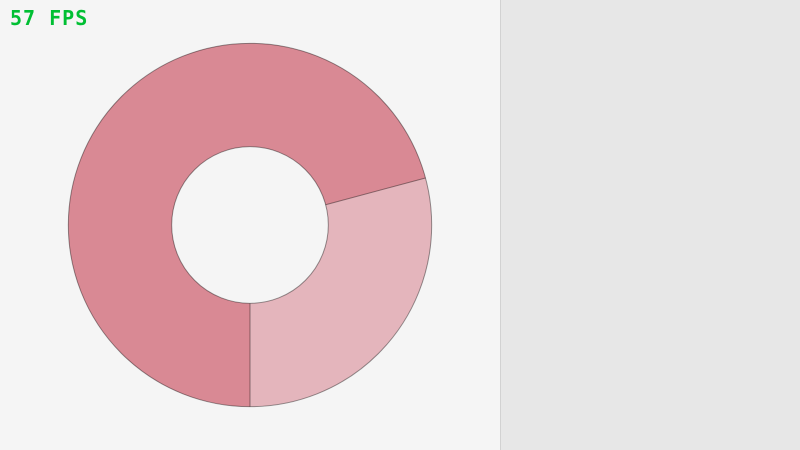 This screenshot has height=450, width=800. I want to click on slider-row-innerradius: InnerRadius 78.33, so click(650, 148).